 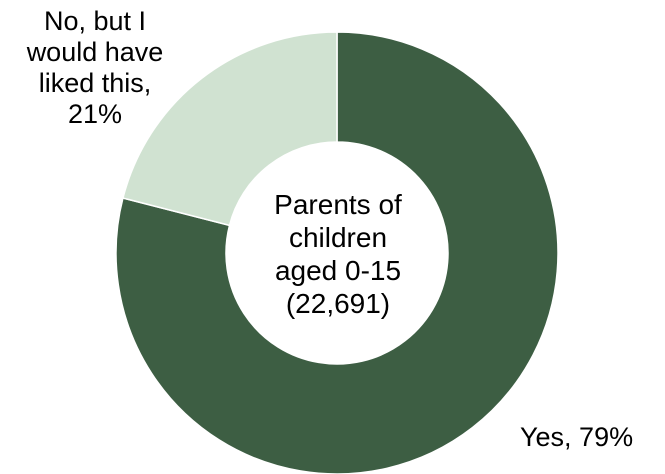 I want to click on slice-label-no: No, but I would have liked this, 21%, so click(x=95, y=68).